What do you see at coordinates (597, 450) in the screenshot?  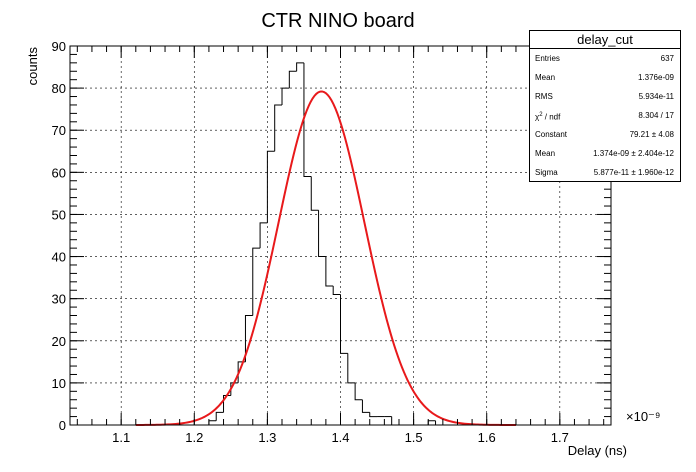 I see `x-axis-label: Delay (ns)` at bounding box center [597, 450].